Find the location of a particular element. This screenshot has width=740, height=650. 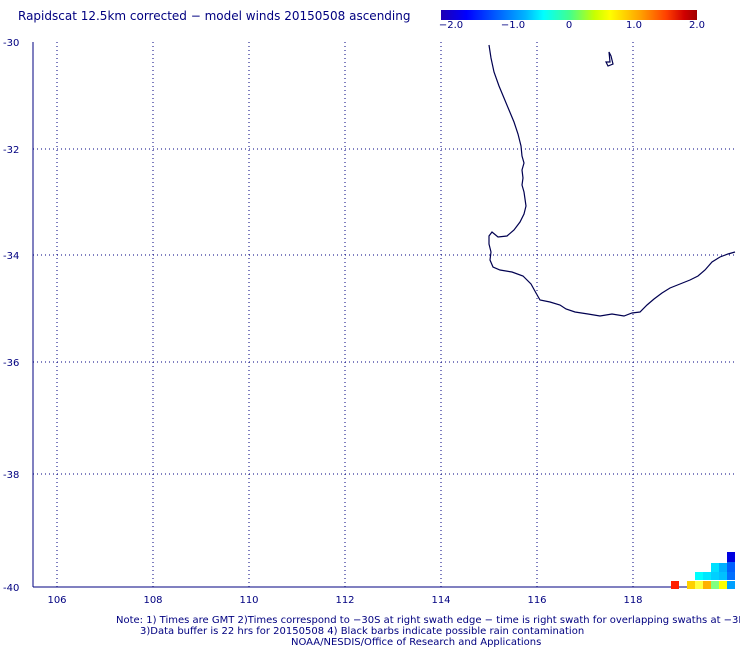

colorbar-tick-label: 0 is located at coordinates (569, 25).